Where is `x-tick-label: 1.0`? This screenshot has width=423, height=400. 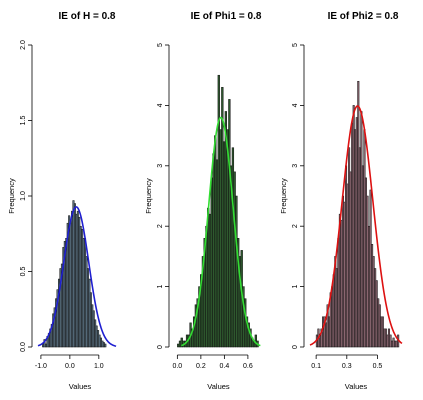 x-tick-label: 1.0 is located at coordinates (99, 366).